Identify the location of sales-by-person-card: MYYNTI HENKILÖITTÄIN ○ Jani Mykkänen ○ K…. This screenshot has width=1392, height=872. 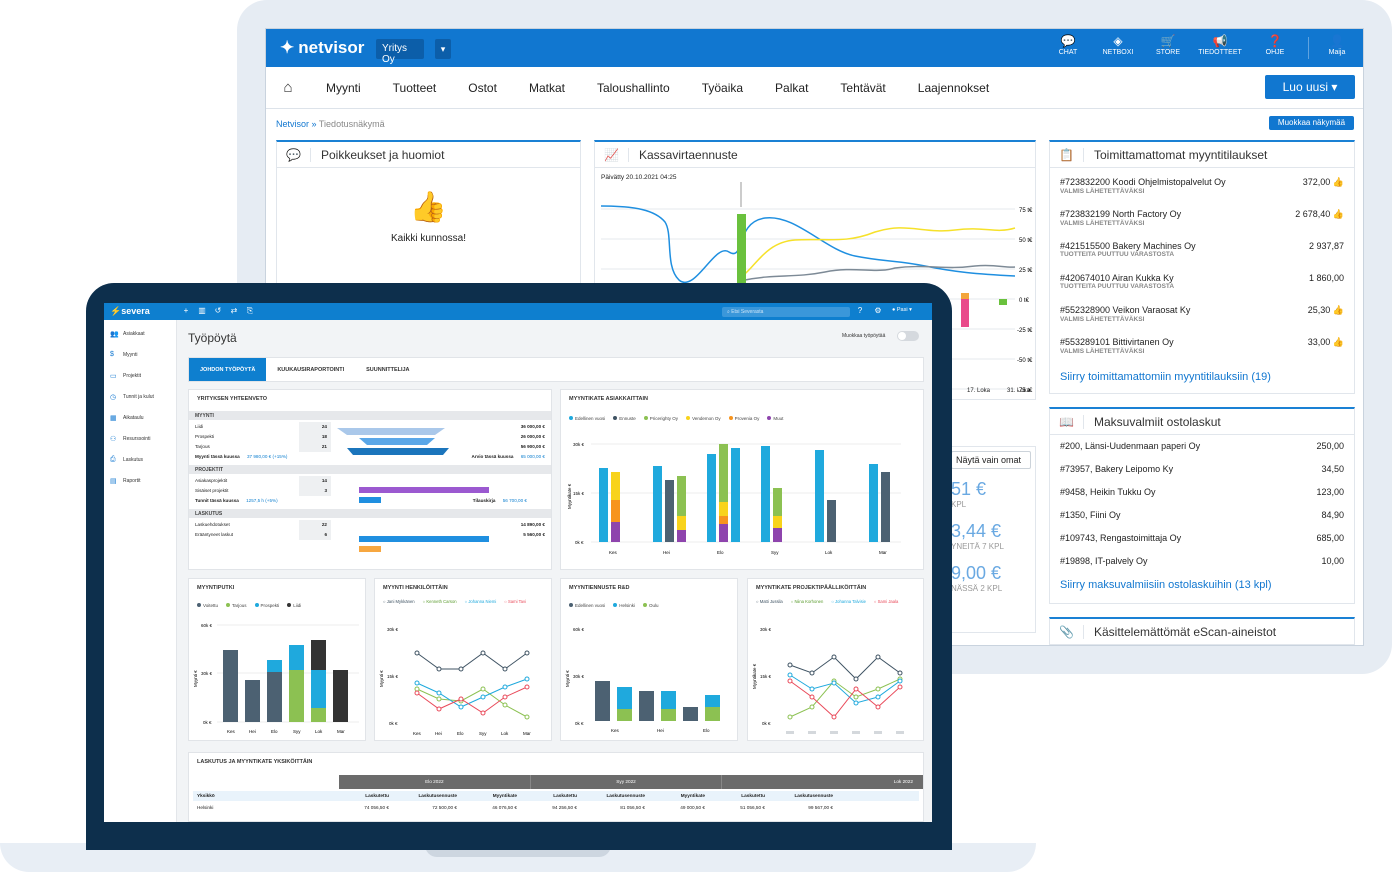
(463, 659).